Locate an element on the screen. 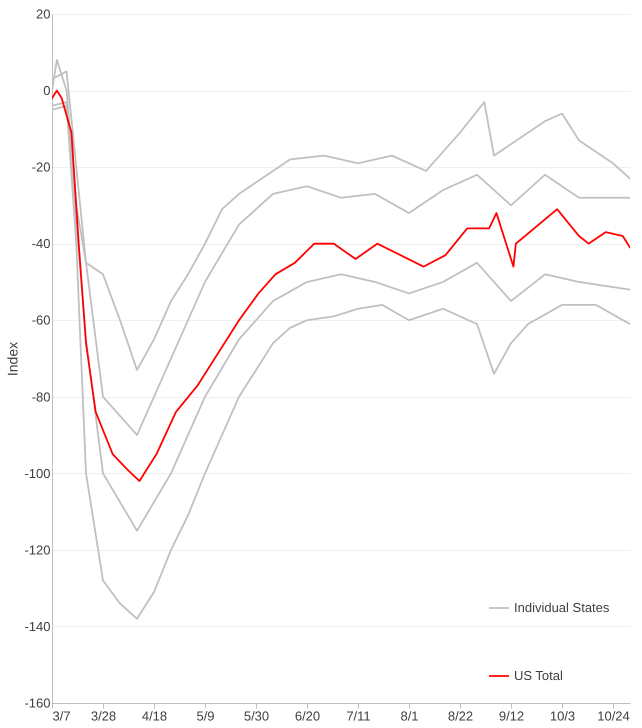 This screenshot has width=642, height=728. y-tick-label: -40 is located at coordinates (41, 244).